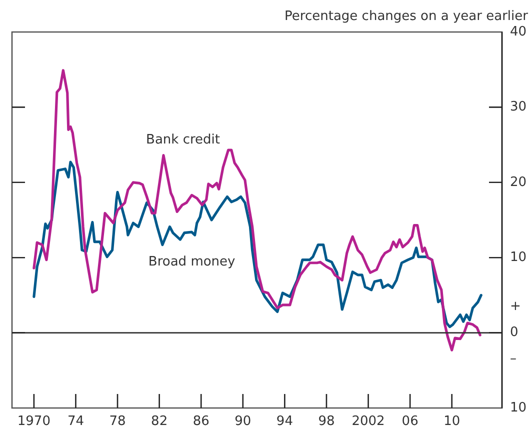 The height and width of the screenshot is (430, 532). Describe the element at coordinates (117, 422) in the screenshot. I see `x-tick-label: 78` at that location.